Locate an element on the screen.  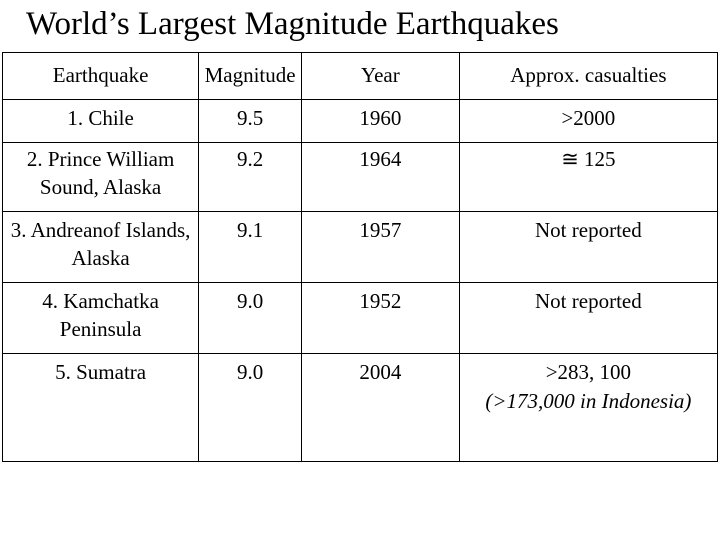
cell-earthquake: 5. Sumatra is located at coordinates (100, 407).